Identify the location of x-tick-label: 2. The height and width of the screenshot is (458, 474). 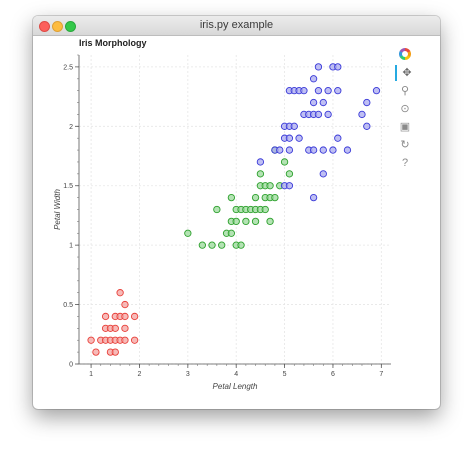
(140, 374).